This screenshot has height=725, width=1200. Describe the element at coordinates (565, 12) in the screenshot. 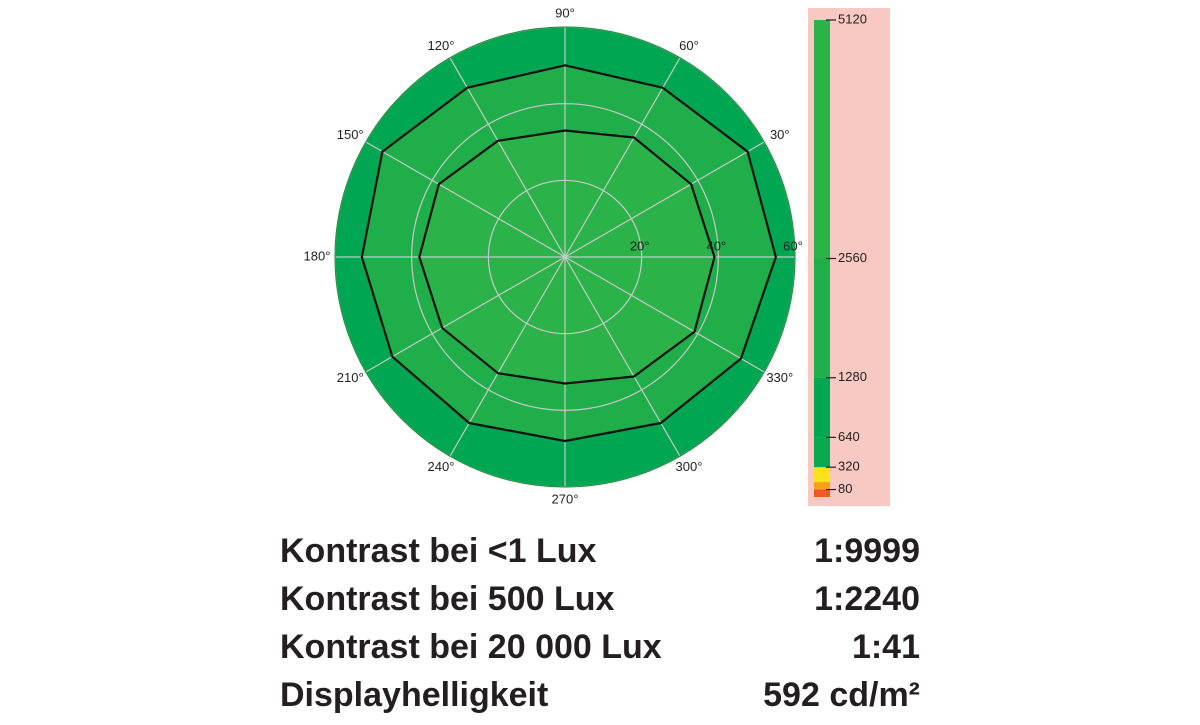

I see `angle-label: 90°` at that location.